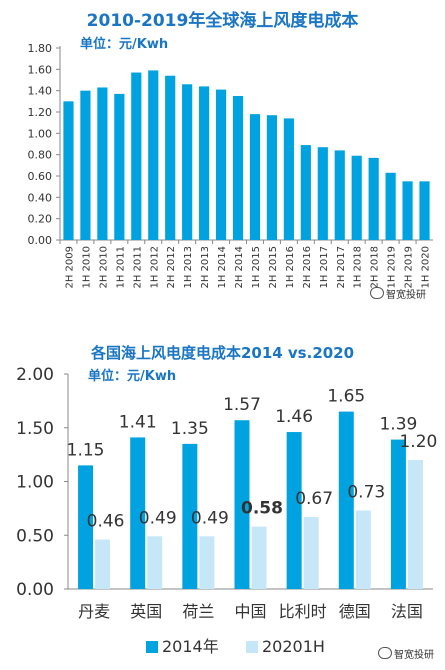 The width and height of the screenshot is (445, 670). Describe the element at coordinates (355, 611) in the screenshot. I see `x-tick-label: 德国` at that location.